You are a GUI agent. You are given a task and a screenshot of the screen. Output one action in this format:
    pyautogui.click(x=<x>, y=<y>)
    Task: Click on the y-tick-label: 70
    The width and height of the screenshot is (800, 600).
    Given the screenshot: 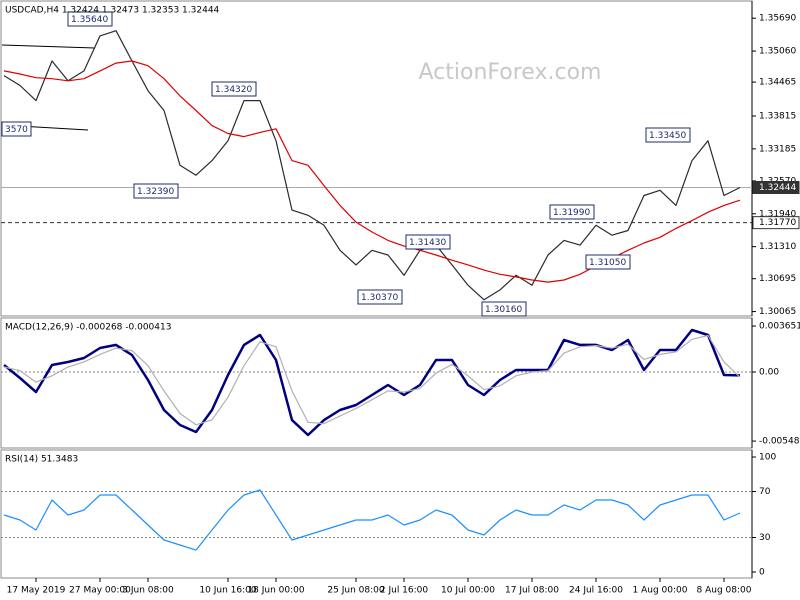 What is the action you would take?
    pyautogui.click(x=765, y=492)
    